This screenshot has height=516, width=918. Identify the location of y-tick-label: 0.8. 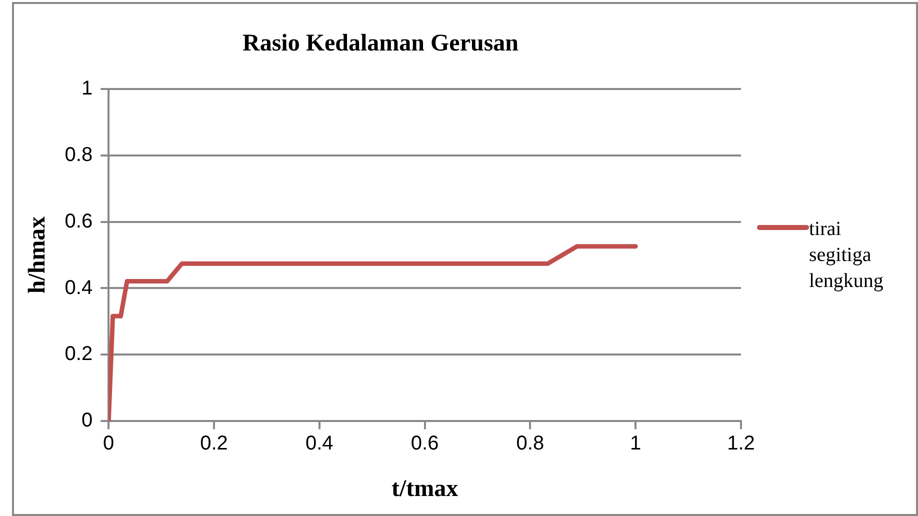
(78, 155).